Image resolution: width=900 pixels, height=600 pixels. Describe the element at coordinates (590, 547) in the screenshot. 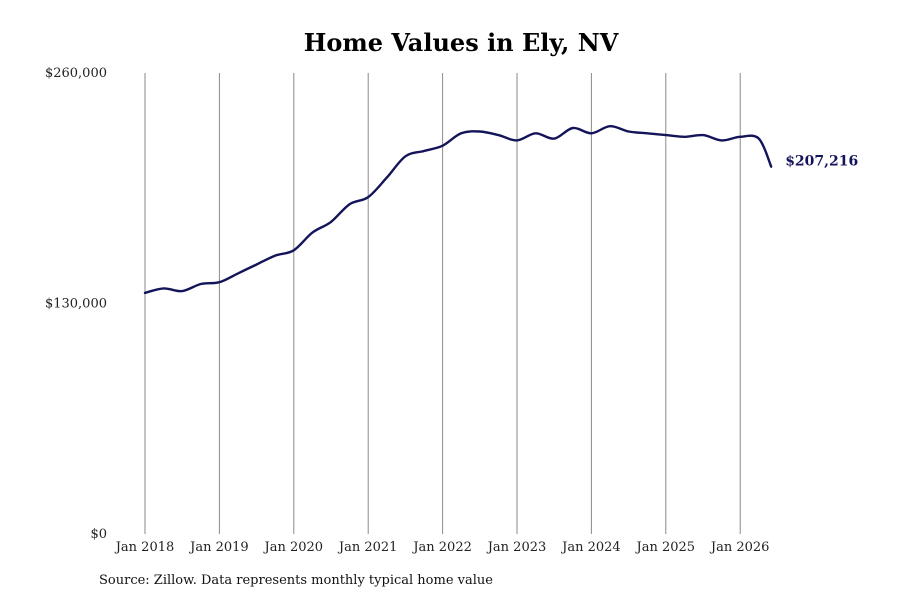

I see `x-tick-label: Jan 2024` at that location.